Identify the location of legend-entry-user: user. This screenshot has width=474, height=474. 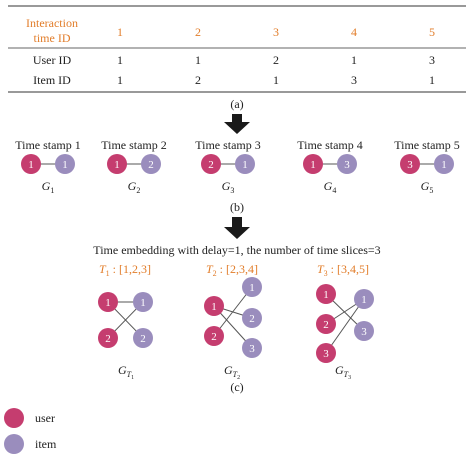
(29, 418).